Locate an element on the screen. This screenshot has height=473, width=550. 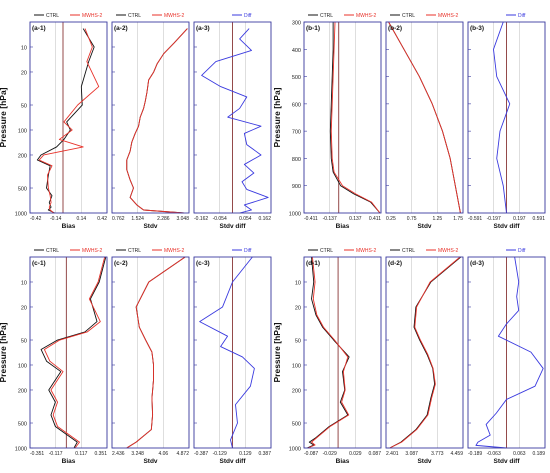
y-tick-label: 800 is located at coordinates (296, 160).